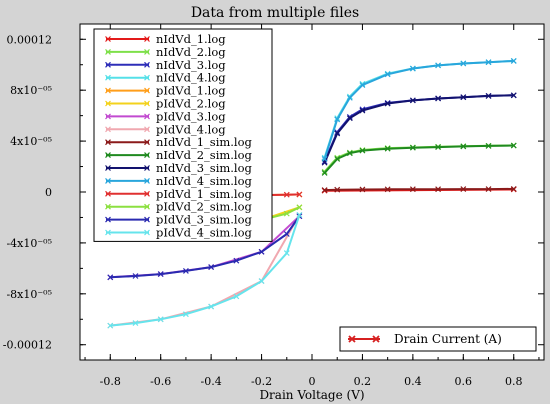 This screenshot has height=404, width=550. I want to click on legend-item: nIdVd_4_sim.log, so click(179, 181).